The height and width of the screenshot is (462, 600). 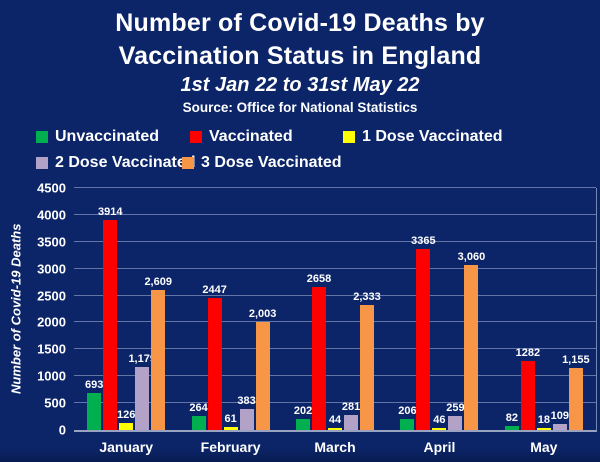 I want to click on bar-unvaccinated-february: 264, so click(x=198, y=416).